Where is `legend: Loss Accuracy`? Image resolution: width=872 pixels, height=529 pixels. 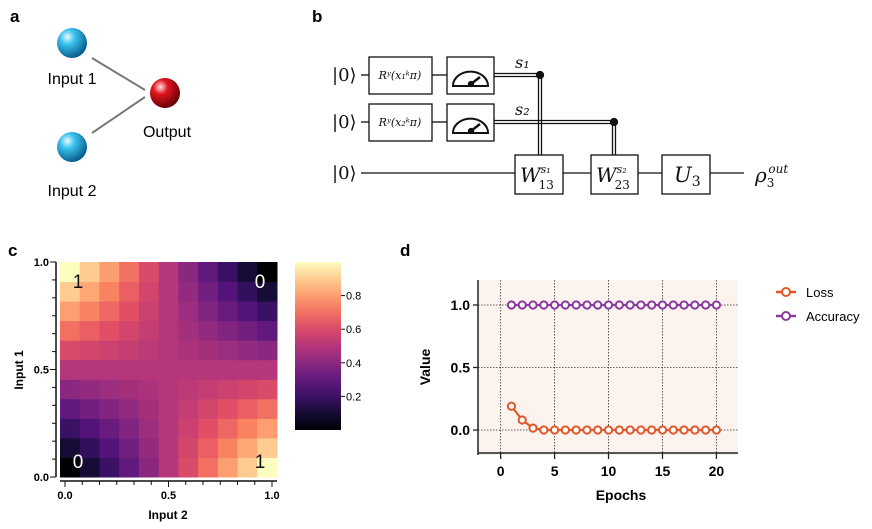
legend: Loss Accuracy is located at coordinates (818, 304).